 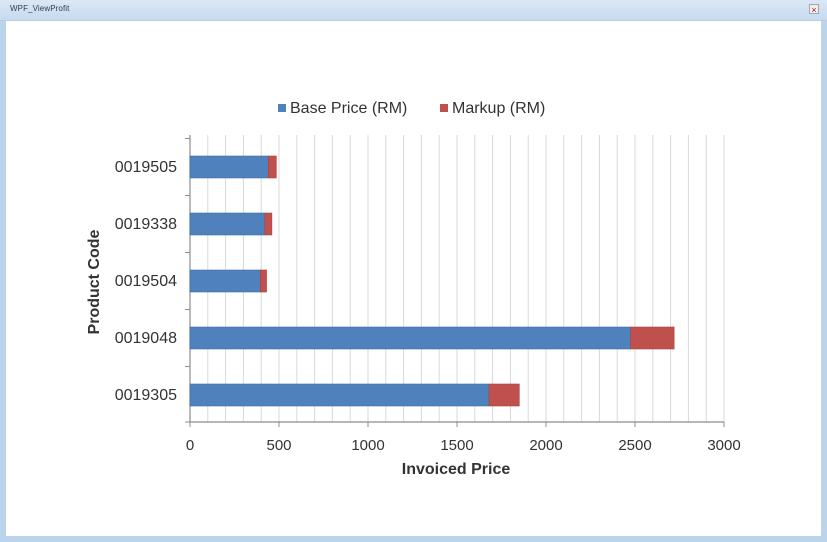 I want to click on x-tick-label: 1000, so click(x=367, y=445).